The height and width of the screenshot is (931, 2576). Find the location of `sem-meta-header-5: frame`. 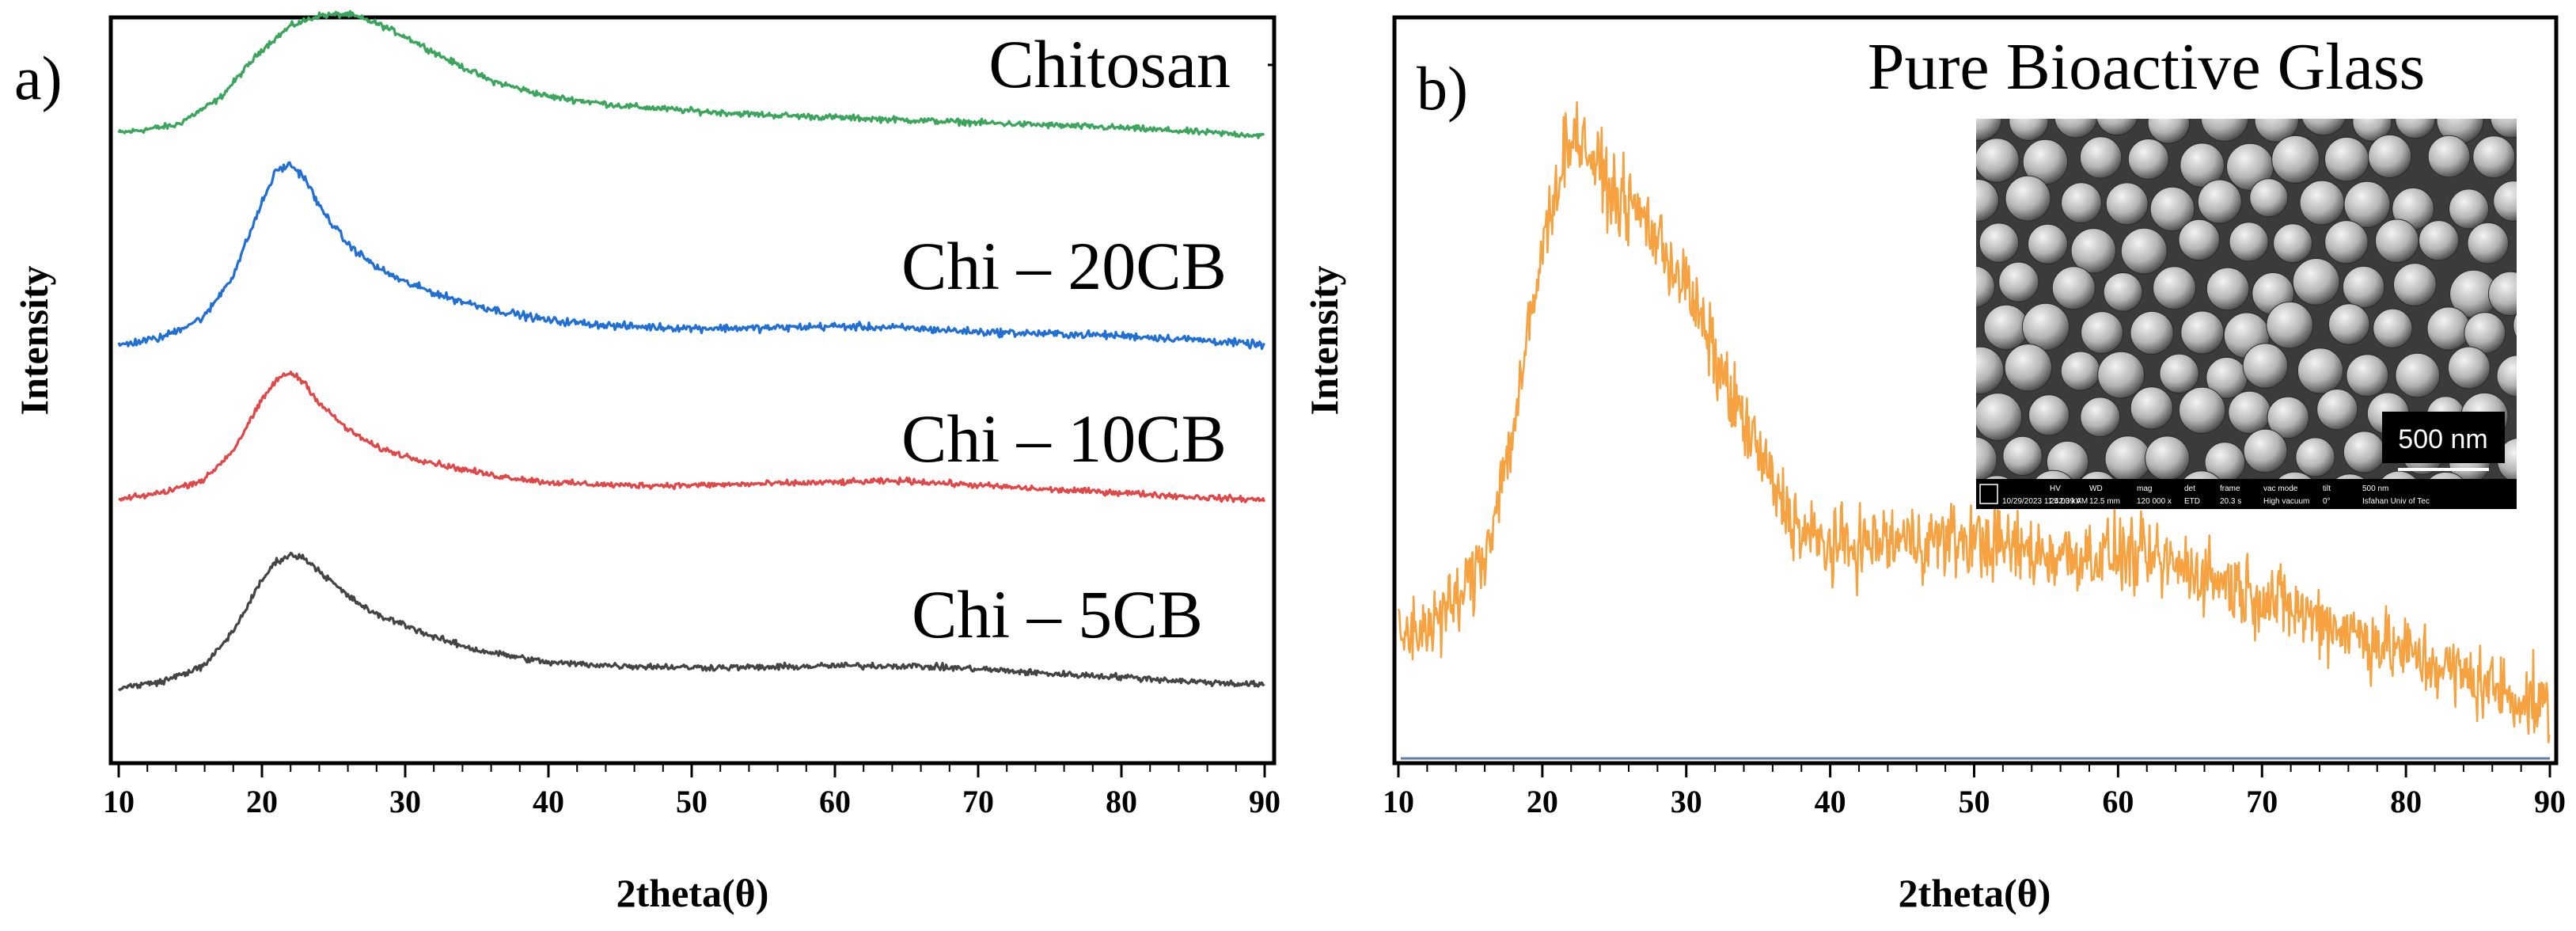

sem-meta-header-5: frame is located at coordinates (2230, 488).